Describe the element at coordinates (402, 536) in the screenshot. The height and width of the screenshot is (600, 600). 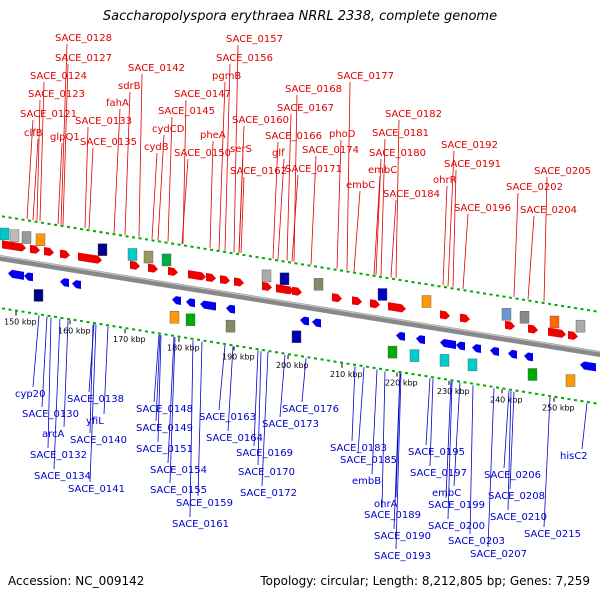
I see `bottom-gene-label: SACE_0190` at that location.